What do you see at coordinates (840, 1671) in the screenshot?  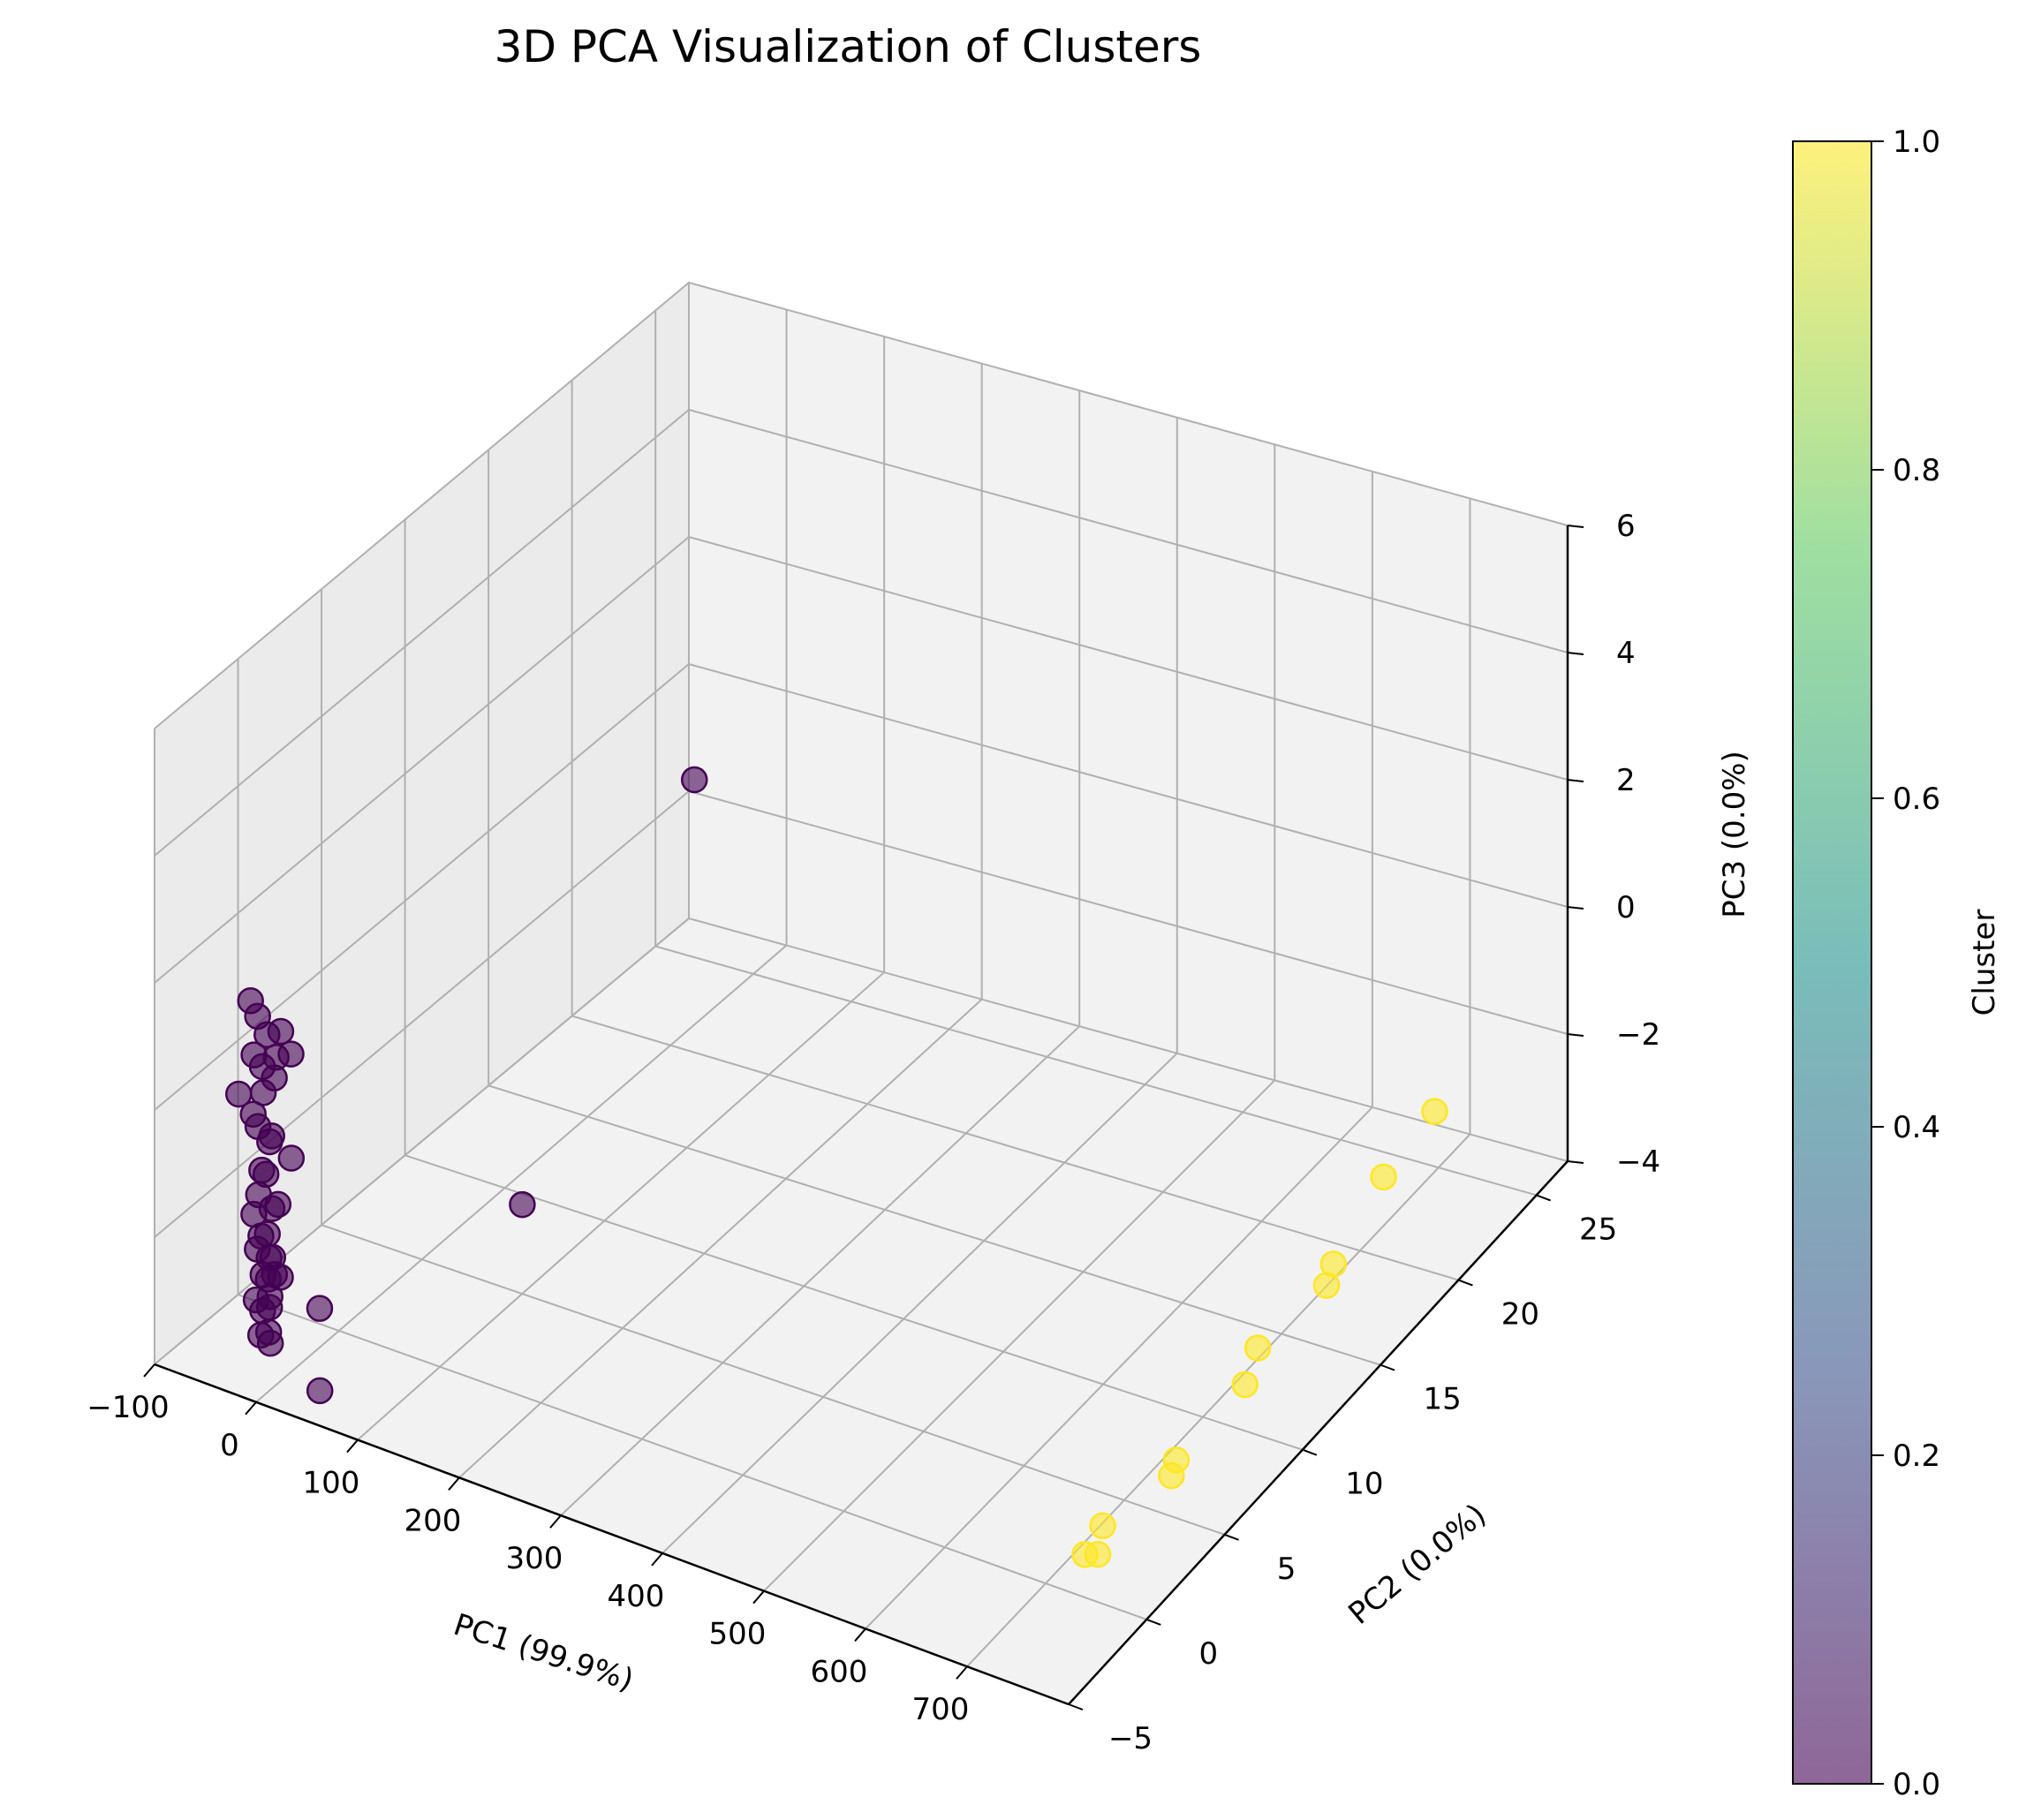 I see `x-tick-label: 600` at bounding box center [840, 1671].